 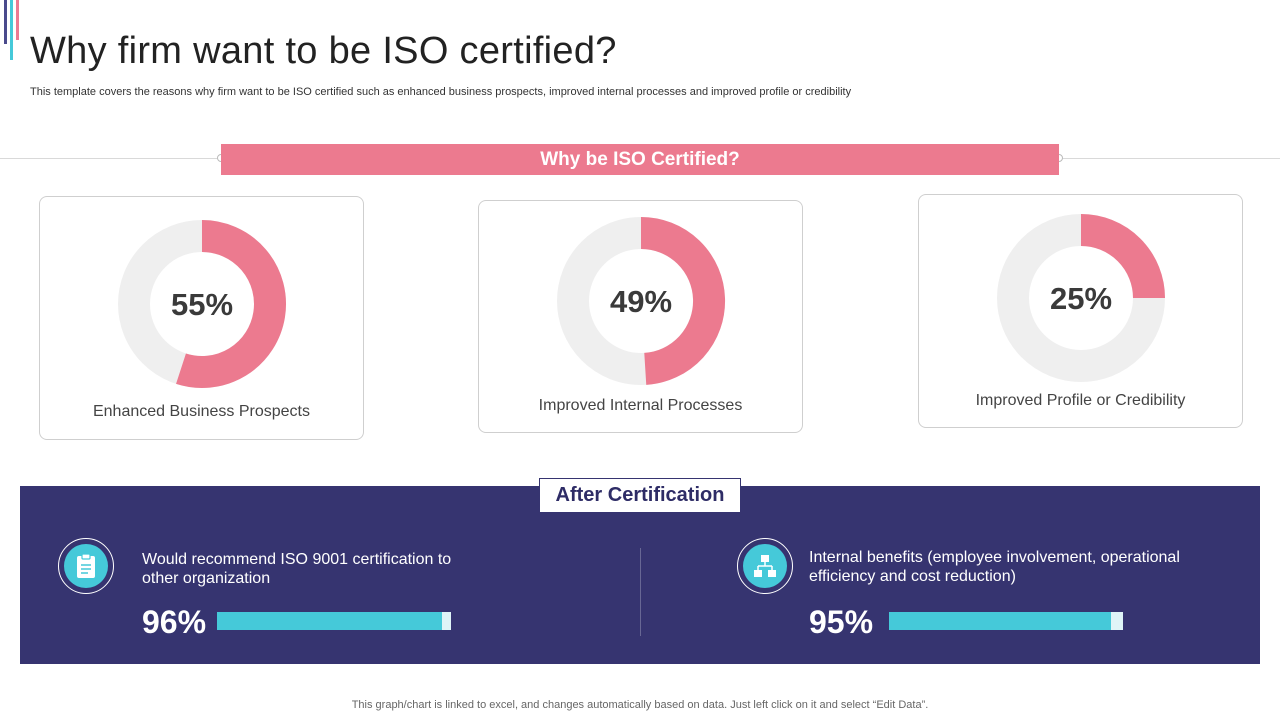 I want to click on stat-value: 96%, so click(x=174, y=622).